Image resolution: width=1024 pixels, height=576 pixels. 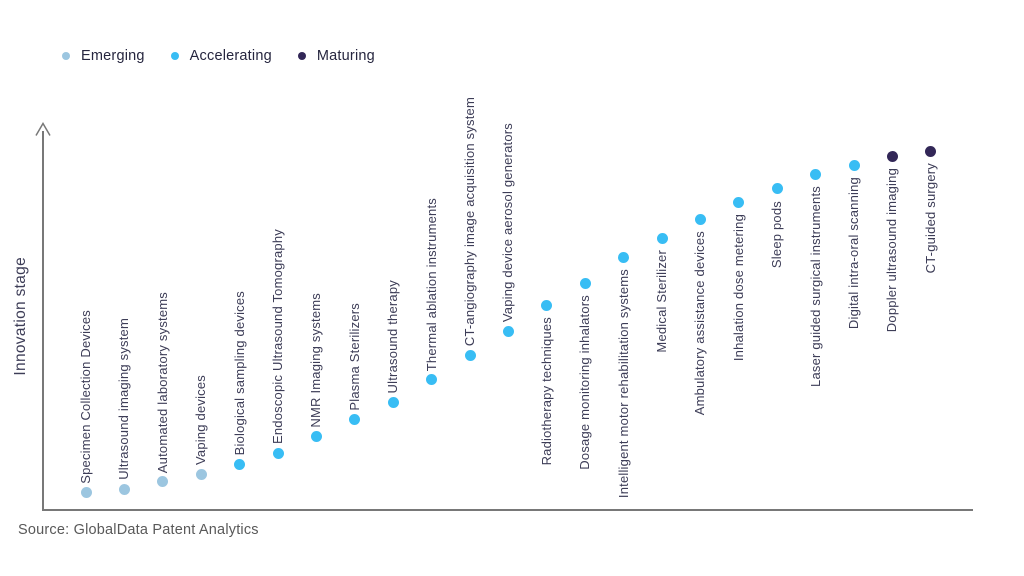 I want to click on data-point-label: Vaping device aerosol generators, so click(x=508, y=222).